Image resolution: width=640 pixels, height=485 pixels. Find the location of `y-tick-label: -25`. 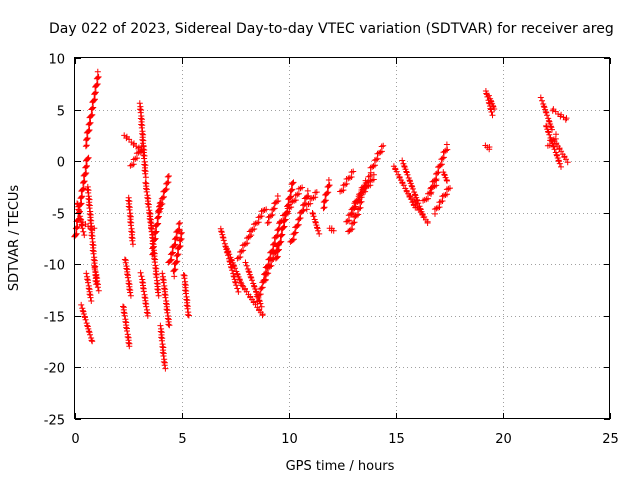

y-tick-label: -25 is located at coordinates (54, 421).